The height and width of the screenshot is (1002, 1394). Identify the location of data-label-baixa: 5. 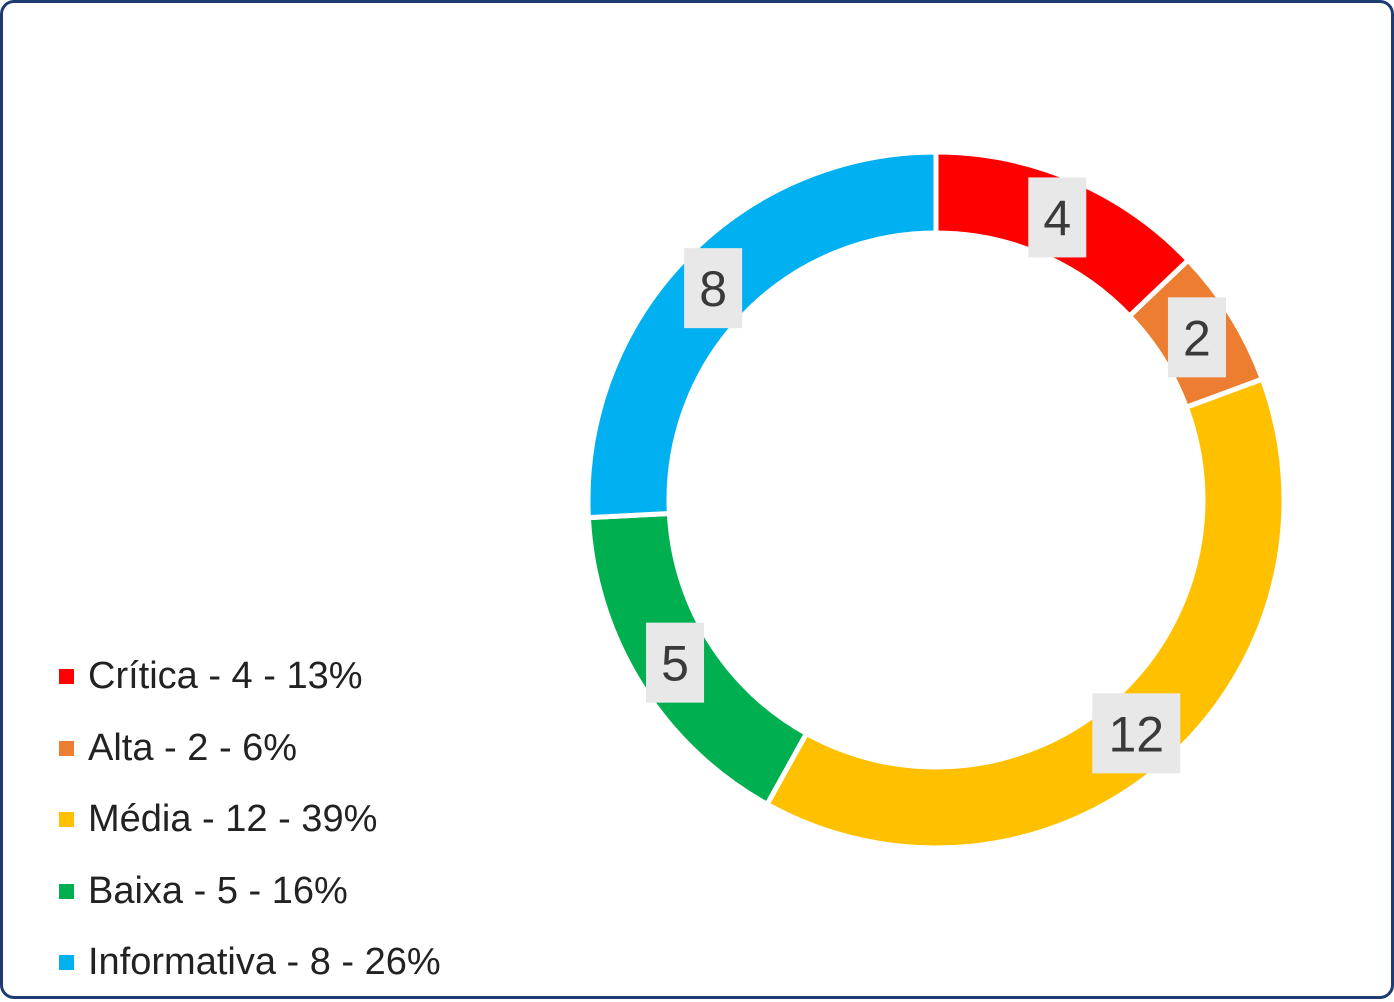
(675, 662).